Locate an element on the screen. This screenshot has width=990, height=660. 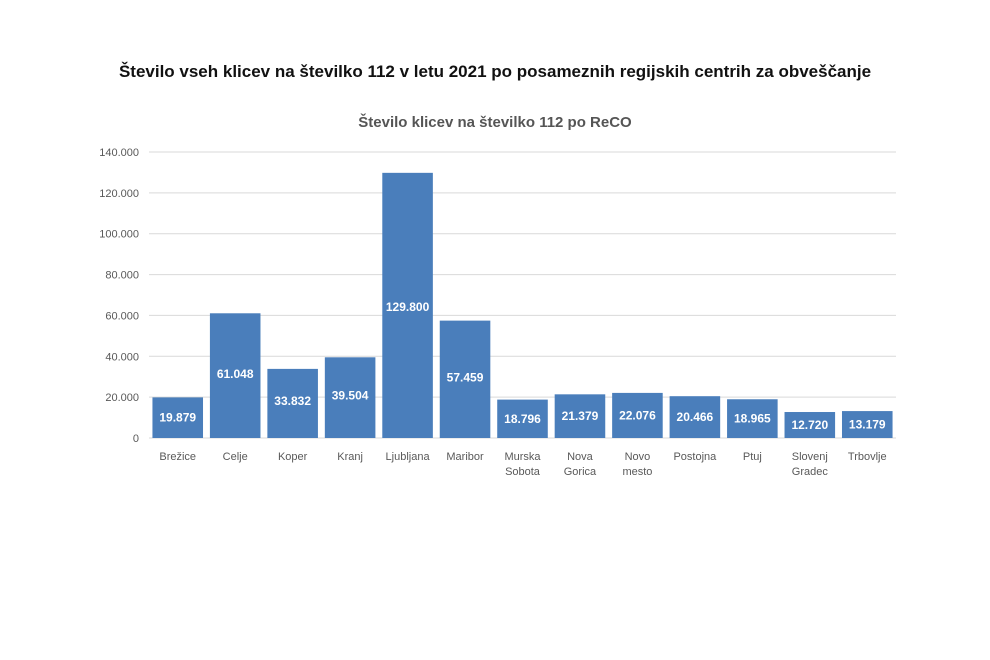
x-tick-label: Trbovlje is located at coordinates (867, 457).